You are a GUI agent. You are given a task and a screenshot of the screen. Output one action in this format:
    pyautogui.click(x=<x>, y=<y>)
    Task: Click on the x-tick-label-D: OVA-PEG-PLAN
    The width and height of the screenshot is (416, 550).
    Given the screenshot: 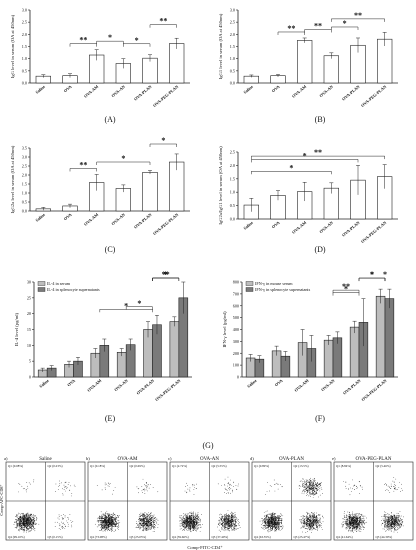 What is the action you would take?
    pyautogui.click(x=373, y=232)
    